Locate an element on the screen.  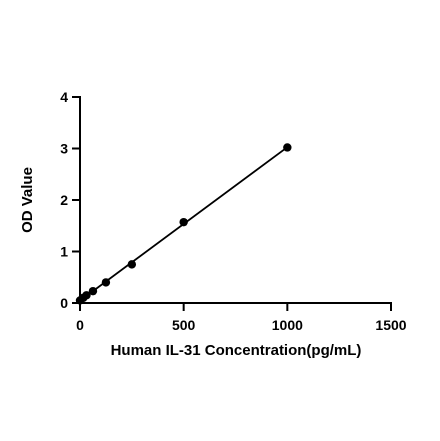
y-tick-label: 4 is located at coordinates (64, 97).